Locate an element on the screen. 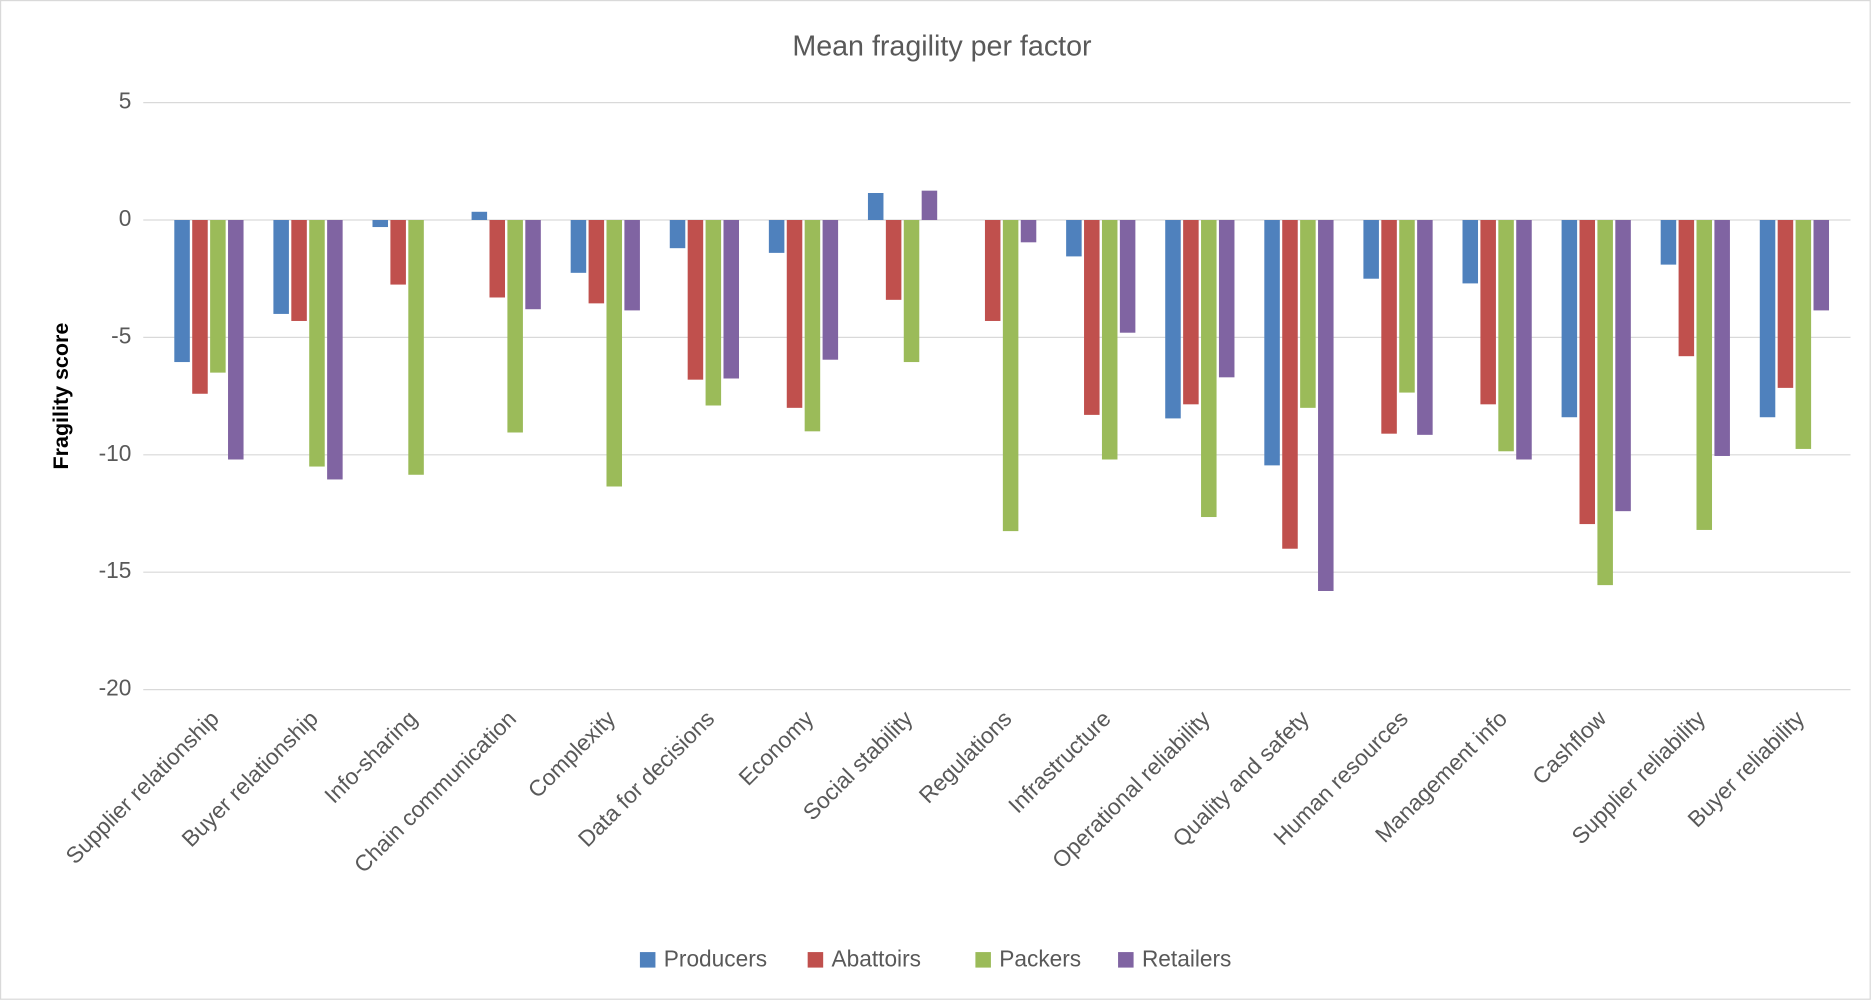 The width and height of the screenshot is (1872, 1001). y-tick-label: 5 is located at coordinates (125, 101).